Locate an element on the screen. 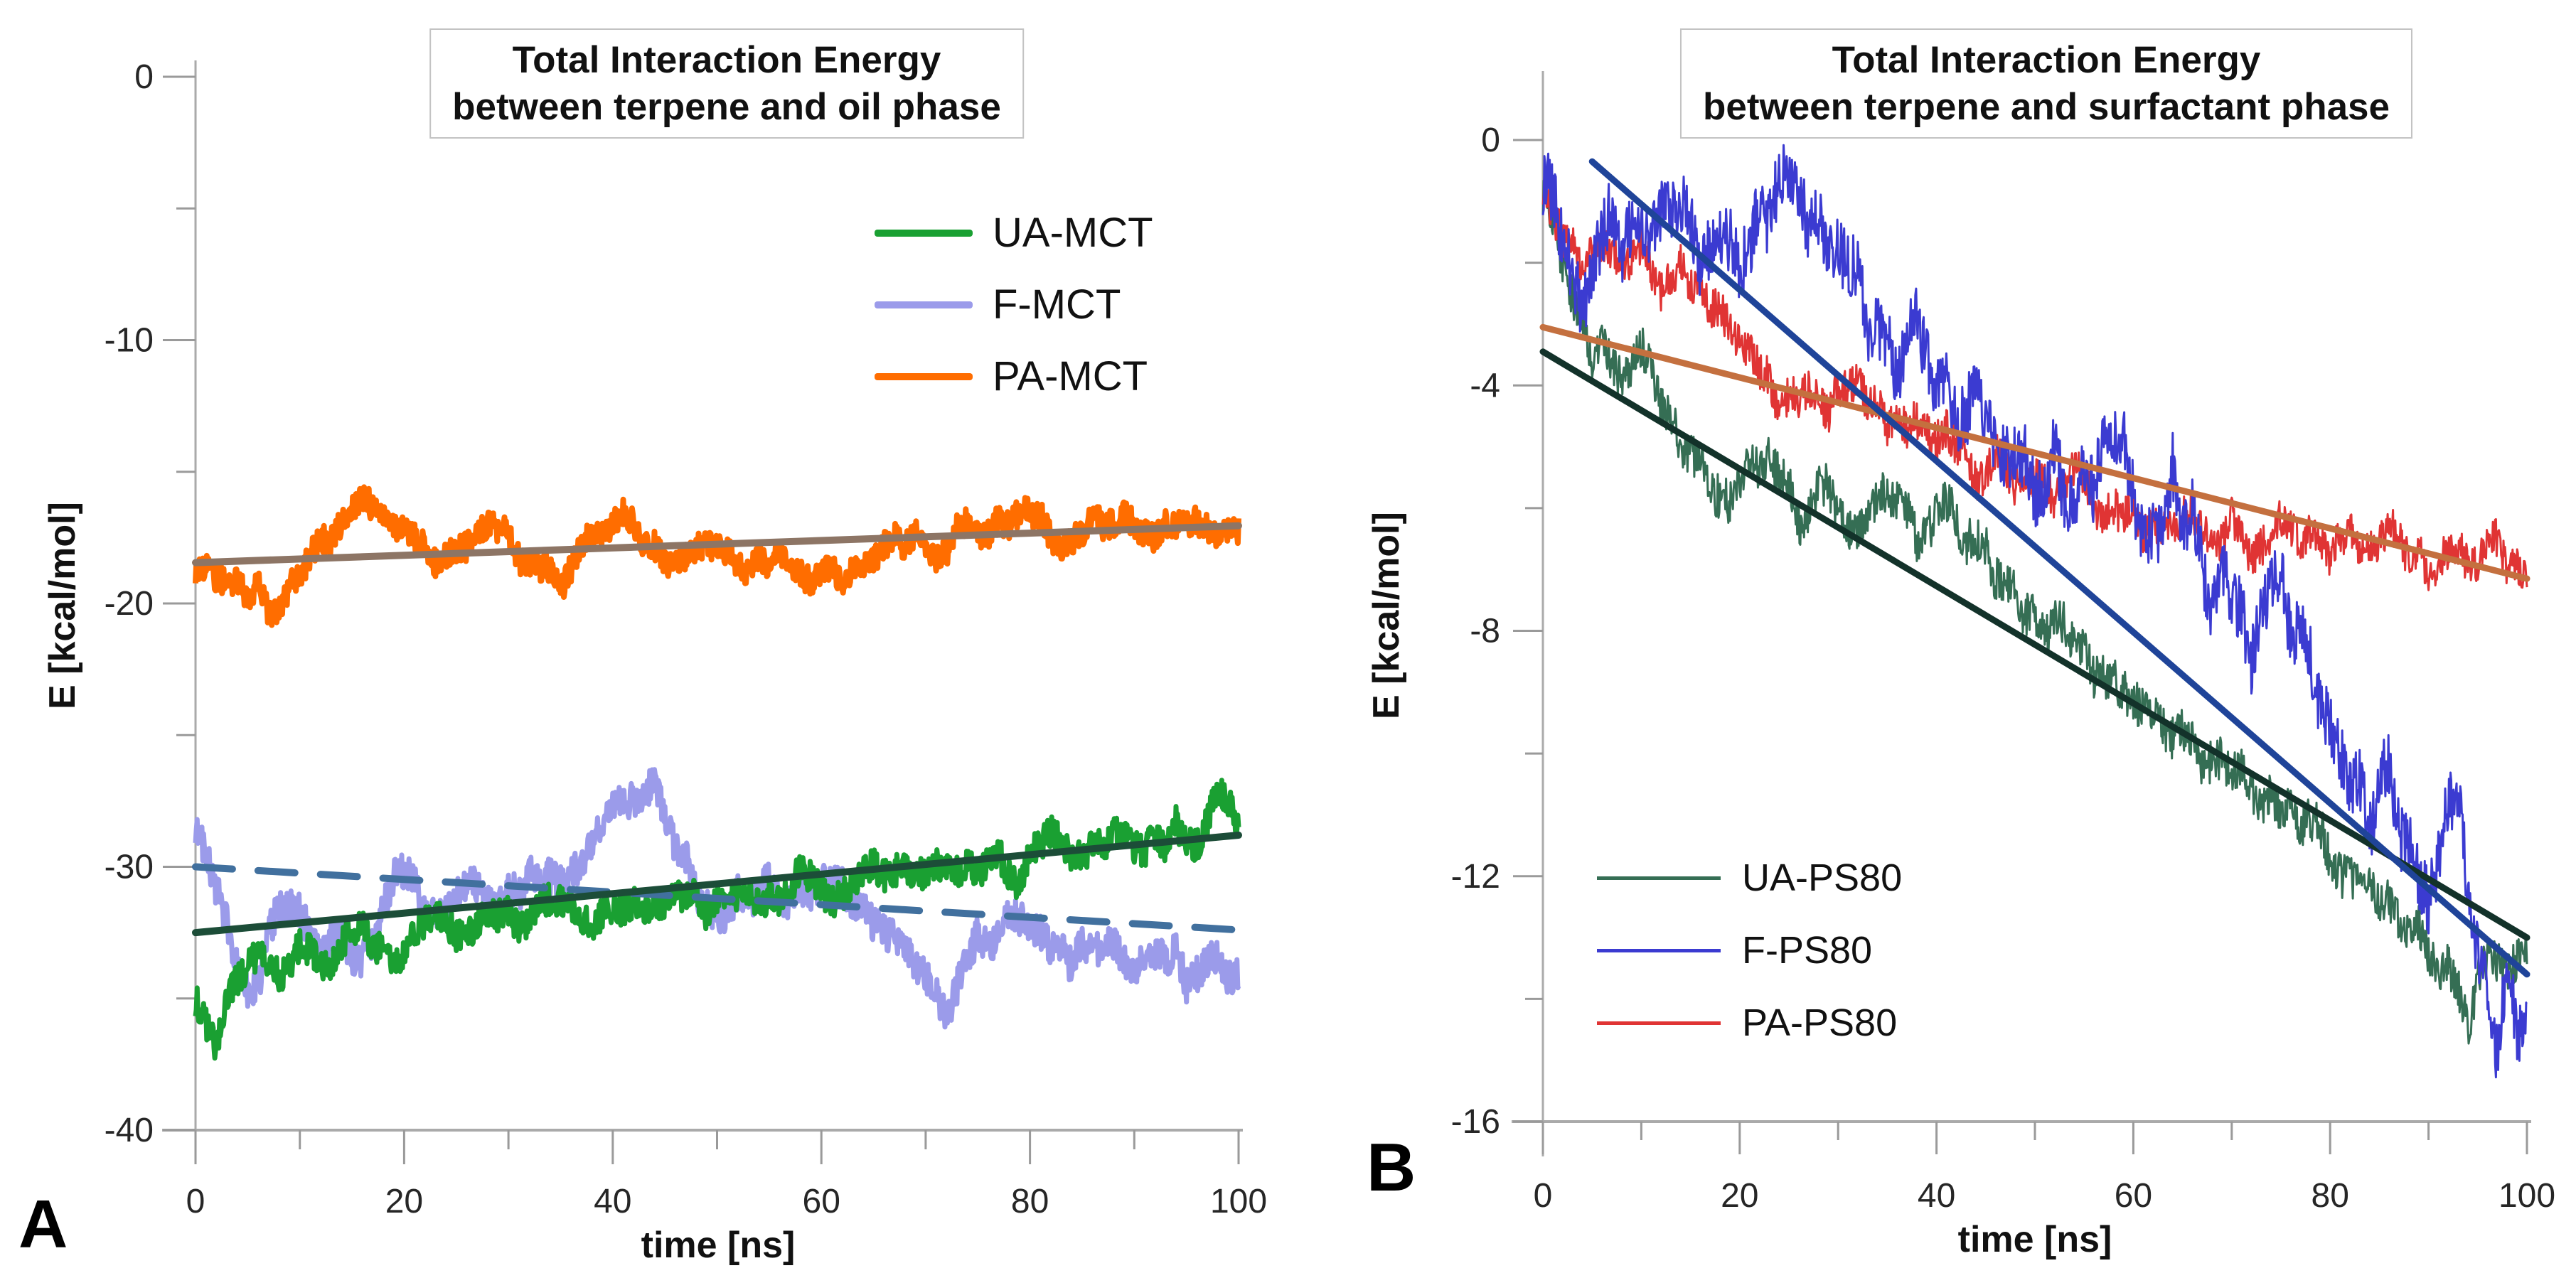  chart-a-title-line2: between terpene and oil phase is located at coordinates (726, 106).